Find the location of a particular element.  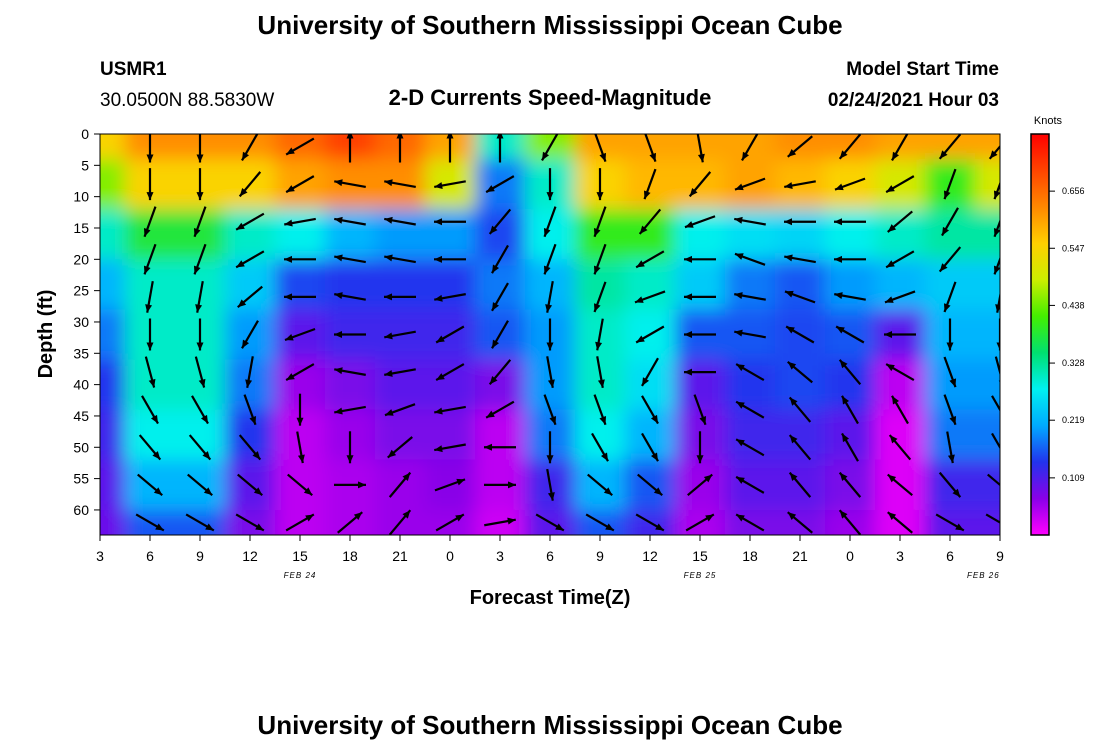

date-label: FEB 26 is located at coordinates (983, 575).